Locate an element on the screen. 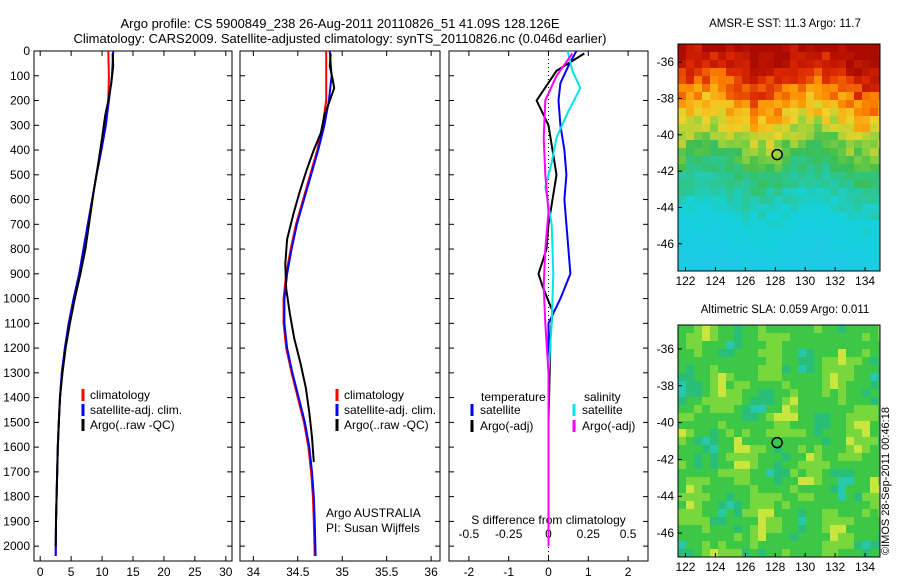 This screenshot has width=900, height=580. x-tick-label: 126 is located at coordinates (745, 281).